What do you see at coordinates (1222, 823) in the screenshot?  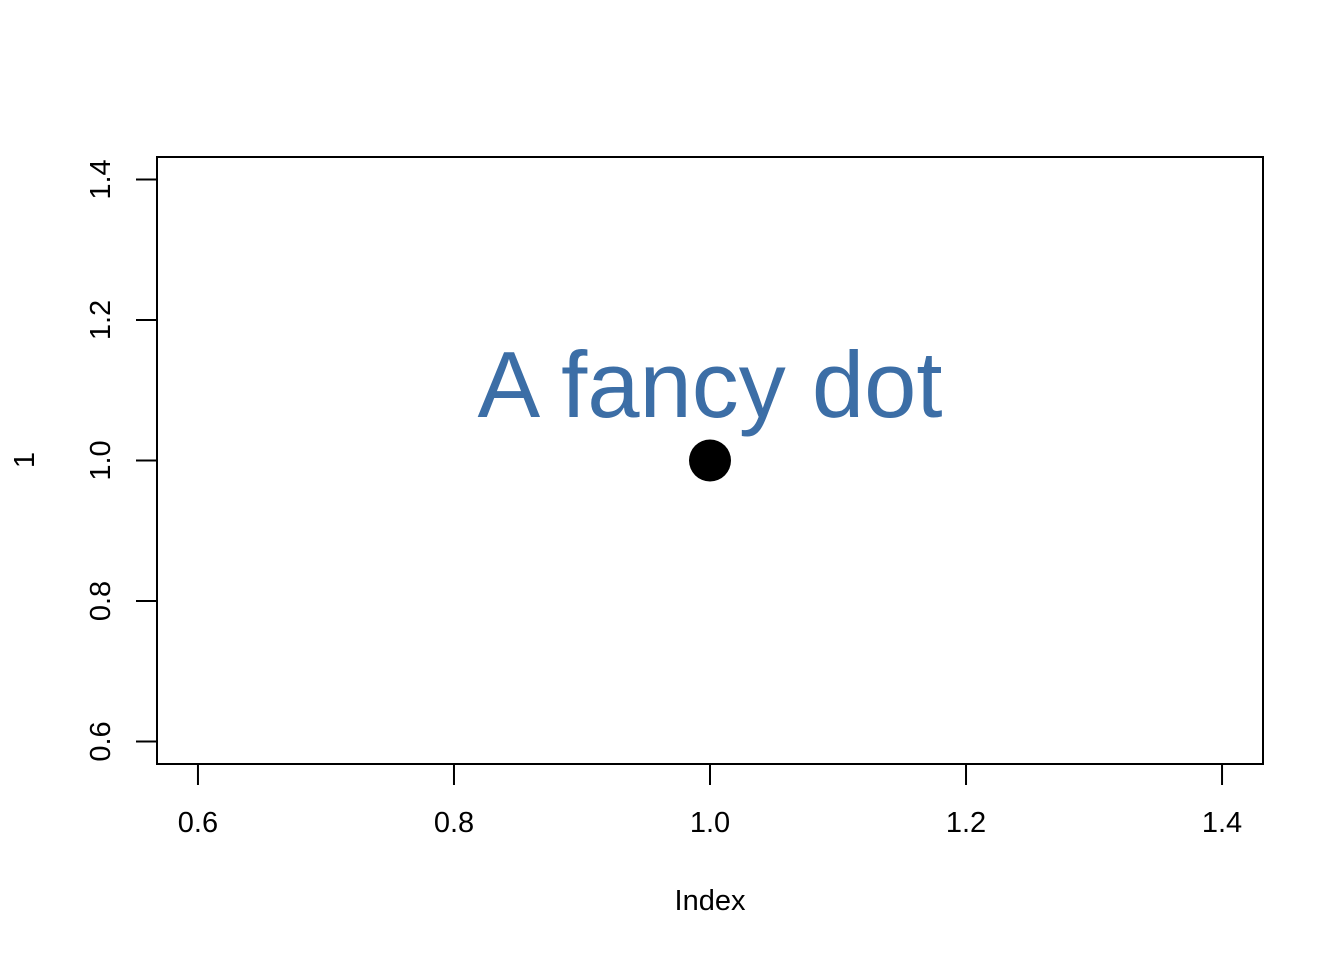 I see `x-tick-label: 1.4` at bounding box center [1222, 823].